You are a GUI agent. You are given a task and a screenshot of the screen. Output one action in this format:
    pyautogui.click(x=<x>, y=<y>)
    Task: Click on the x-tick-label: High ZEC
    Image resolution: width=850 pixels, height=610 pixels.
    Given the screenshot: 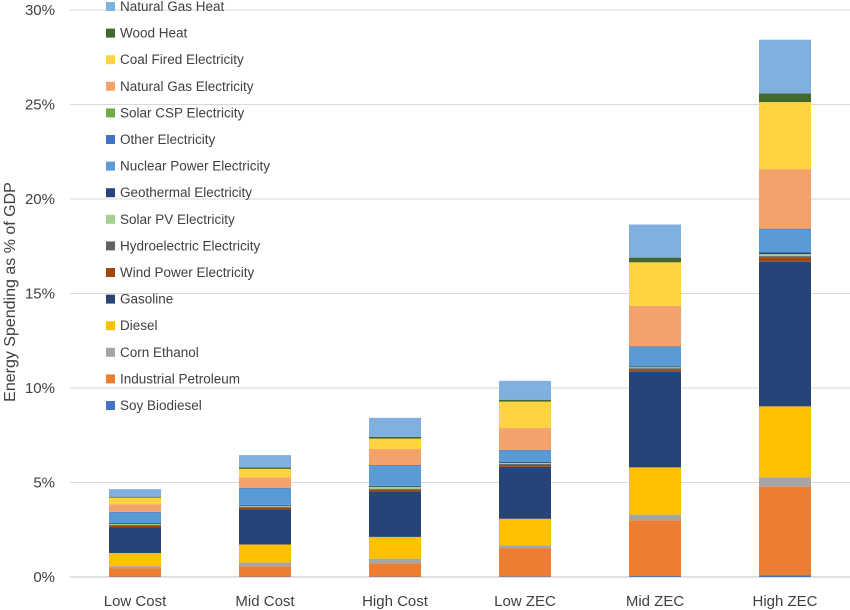 What is the action you would take?
    pyautogui.click(x=784, y=601)
    